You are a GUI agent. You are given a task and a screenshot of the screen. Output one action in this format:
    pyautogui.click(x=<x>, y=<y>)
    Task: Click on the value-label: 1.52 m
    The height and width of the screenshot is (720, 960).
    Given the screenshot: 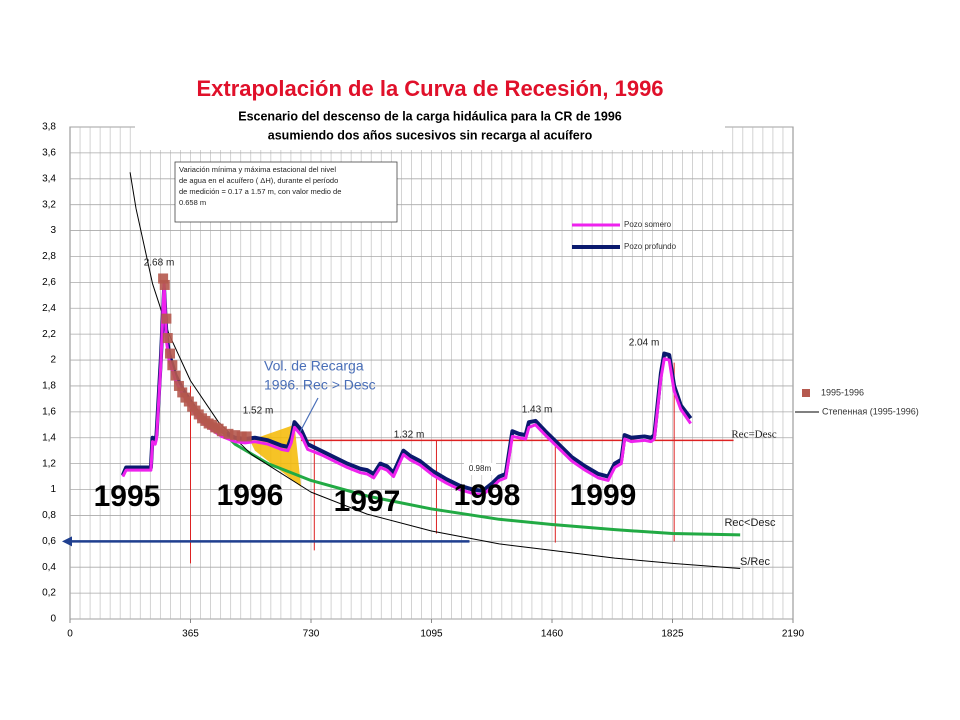 What is the action you would take?
    pyautogui.click(x=258, y=411)
    